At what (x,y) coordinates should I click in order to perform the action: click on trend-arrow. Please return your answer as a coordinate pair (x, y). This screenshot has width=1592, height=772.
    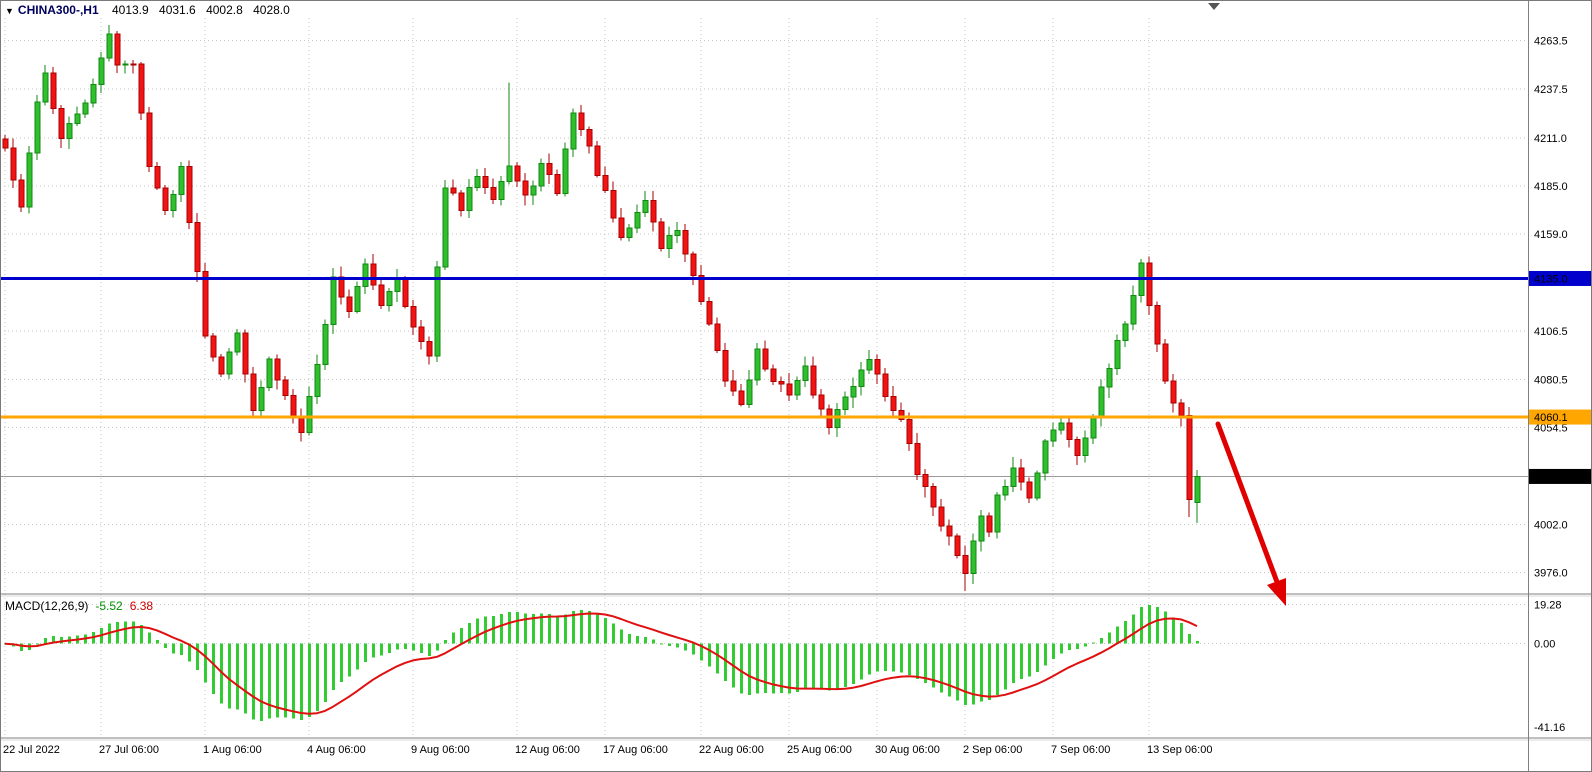
    Looking at the image, I should click on (1250, 513).